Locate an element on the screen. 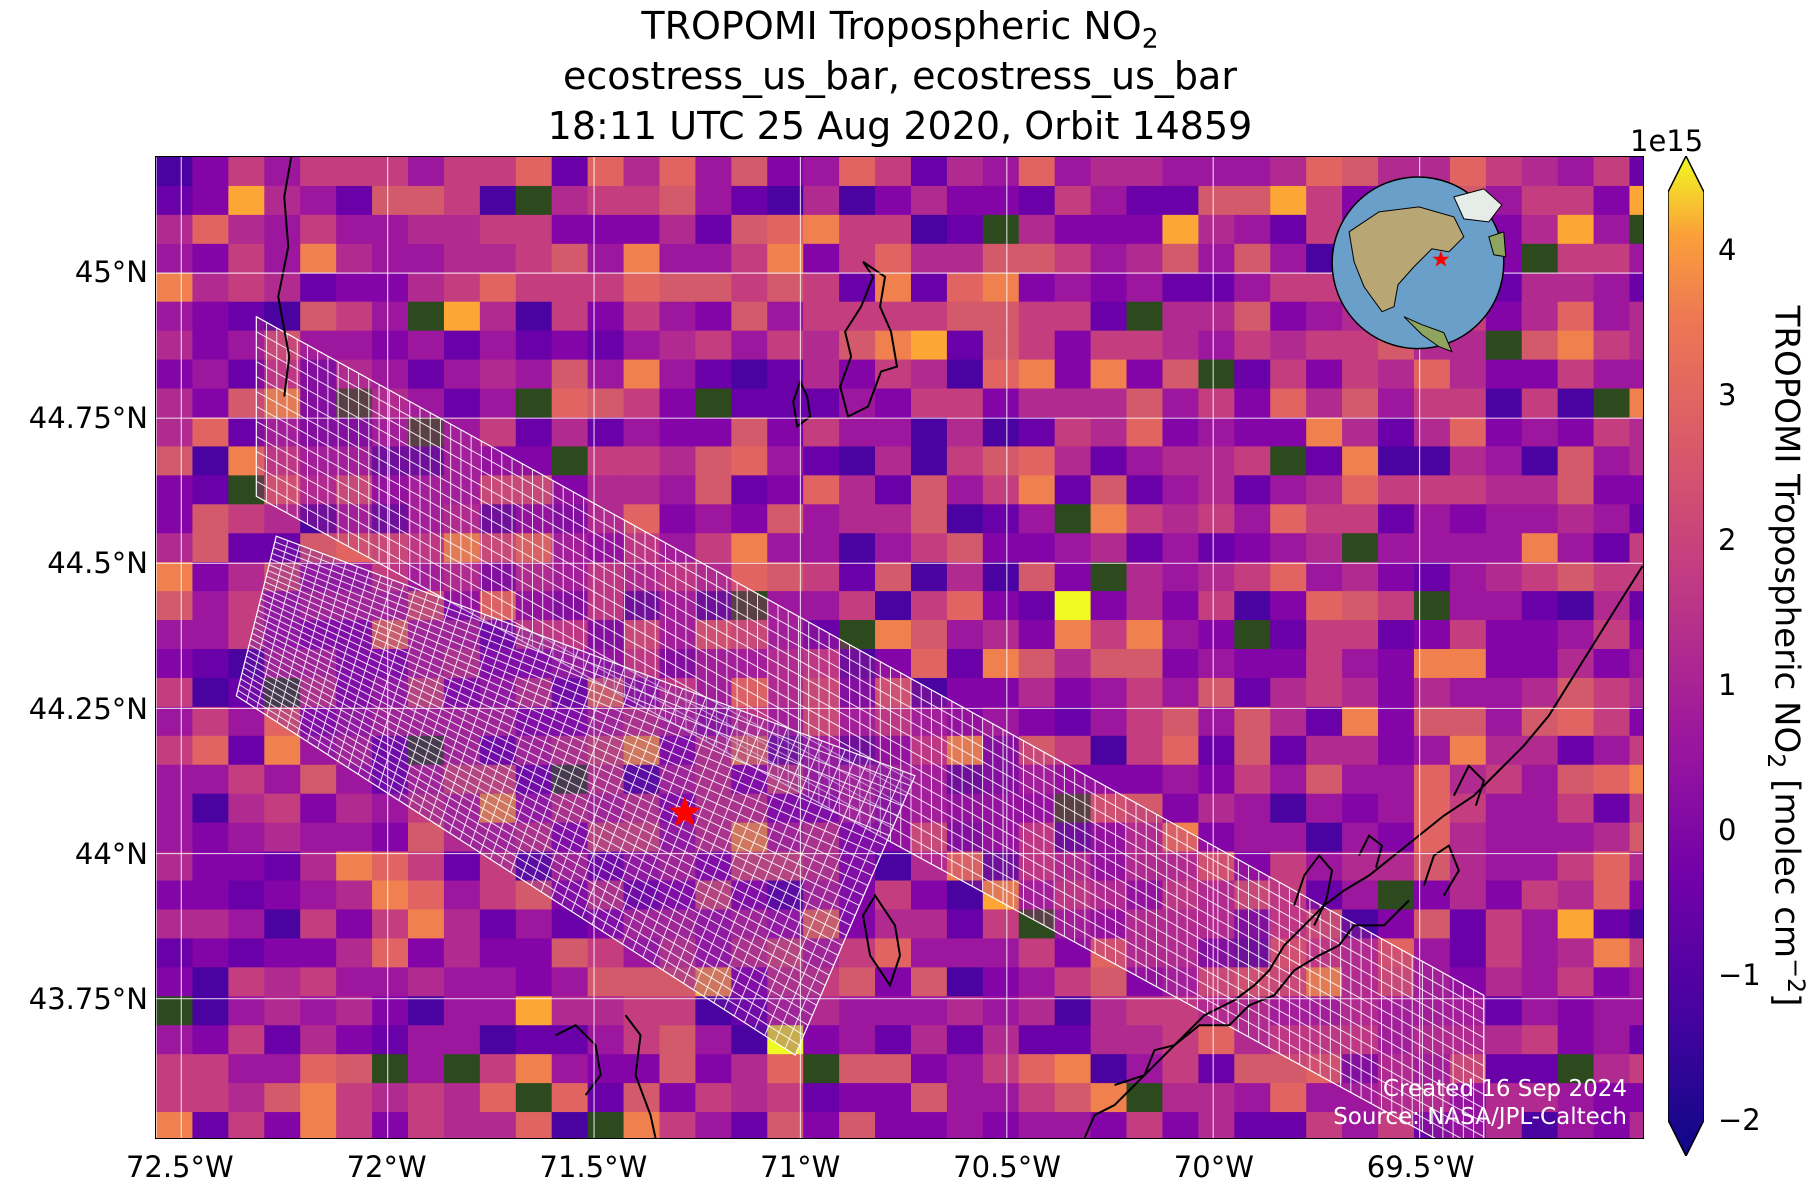  y-tick-label: 44.25°N is located at coordinates (88, 708).